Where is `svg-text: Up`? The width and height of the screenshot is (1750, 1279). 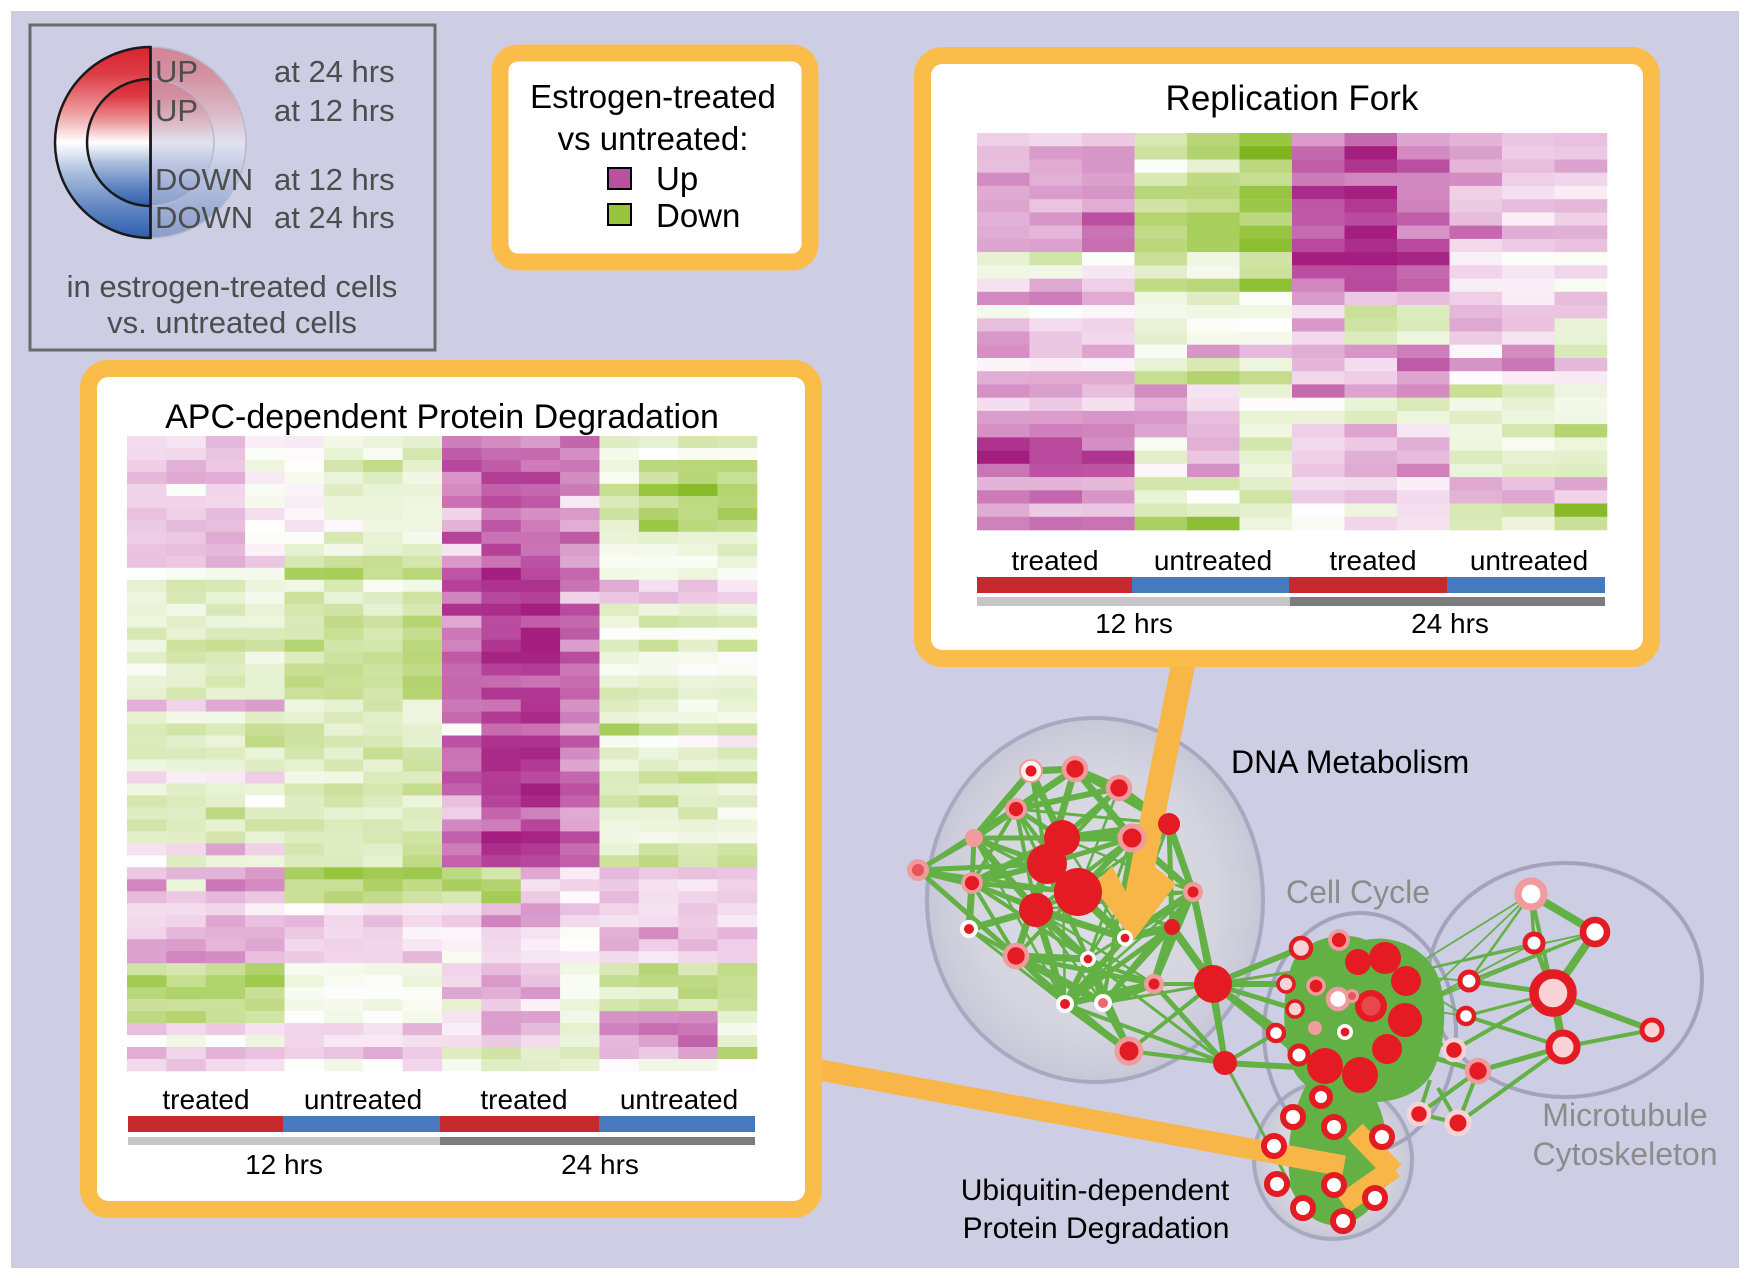 svg-text: Up is located at coordinates (677, 178).